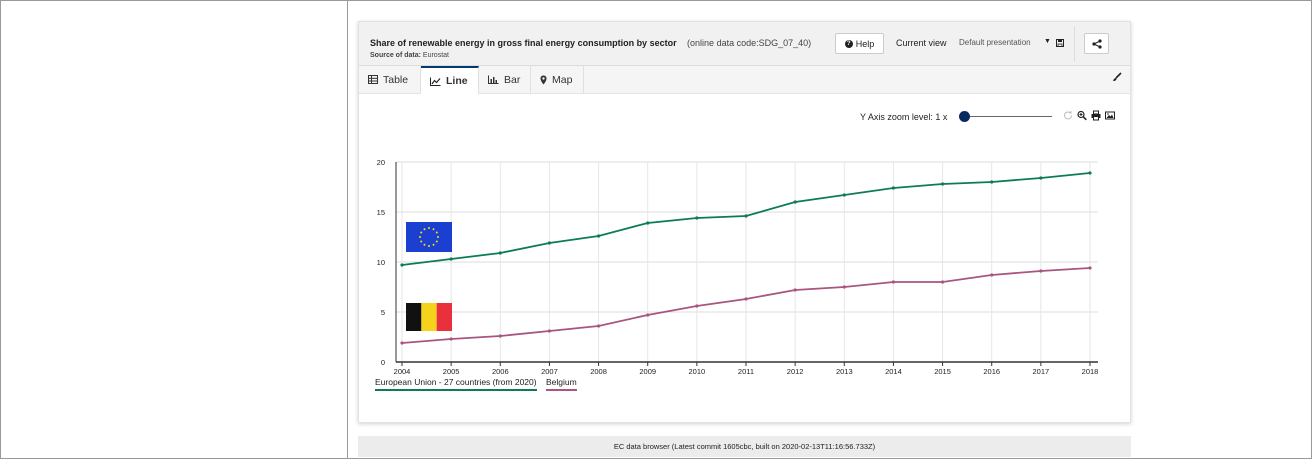  I want to click on current-view-label: Current view, so click(921, 43).